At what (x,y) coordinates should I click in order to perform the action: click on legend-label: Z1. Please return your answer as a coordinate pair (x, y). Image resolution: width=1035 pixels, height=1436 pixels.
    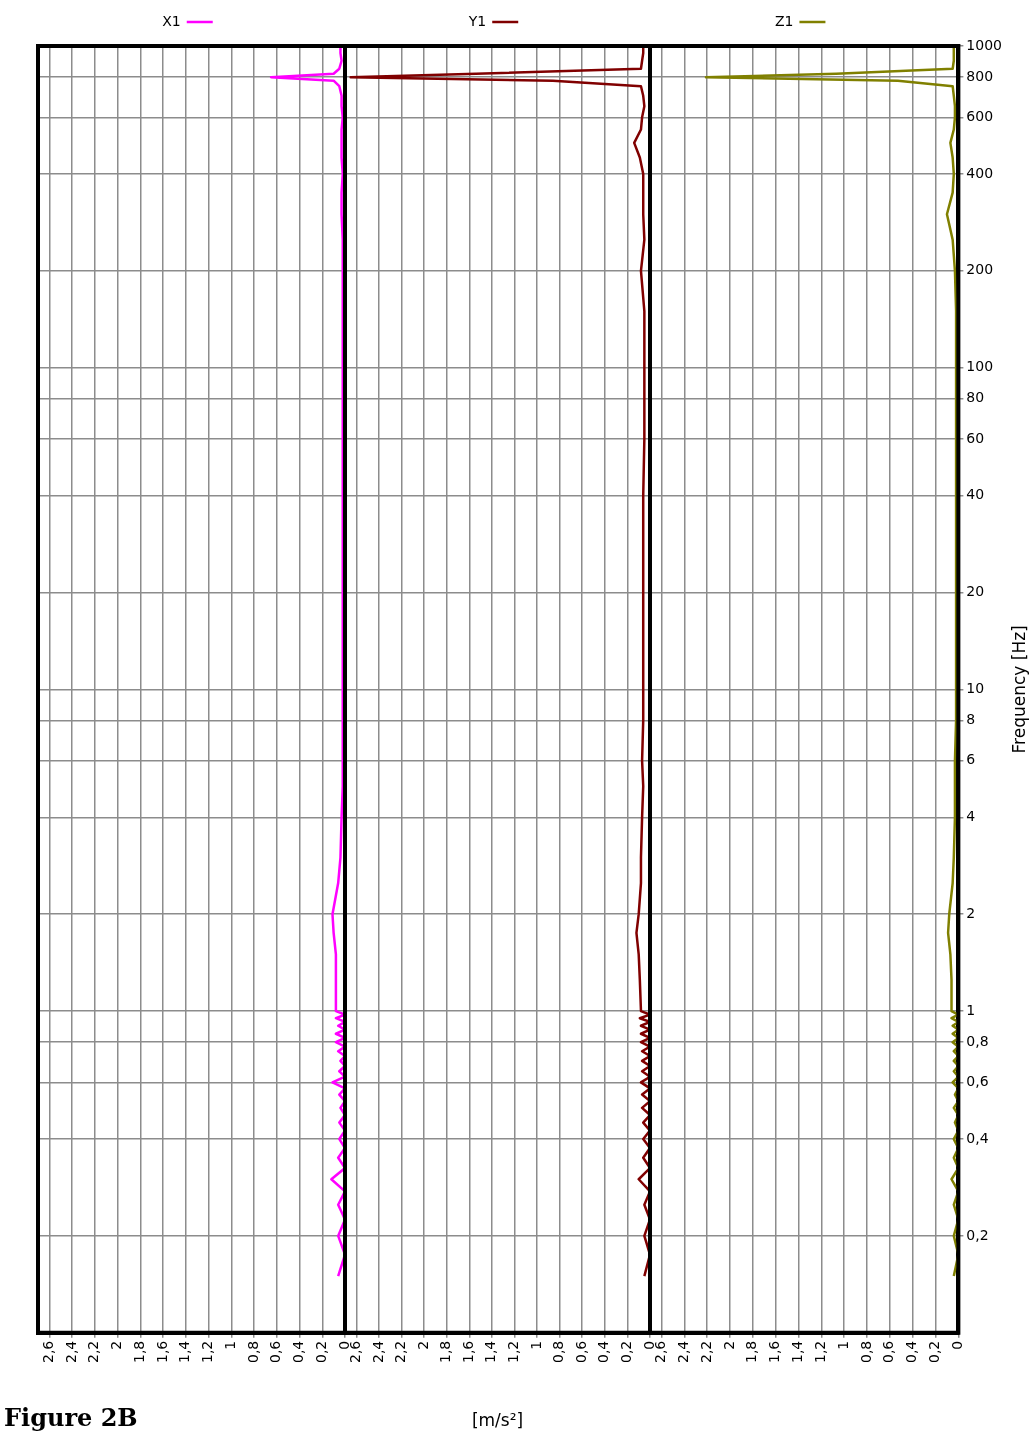
    Looking at the image, I should click on (784, 20).